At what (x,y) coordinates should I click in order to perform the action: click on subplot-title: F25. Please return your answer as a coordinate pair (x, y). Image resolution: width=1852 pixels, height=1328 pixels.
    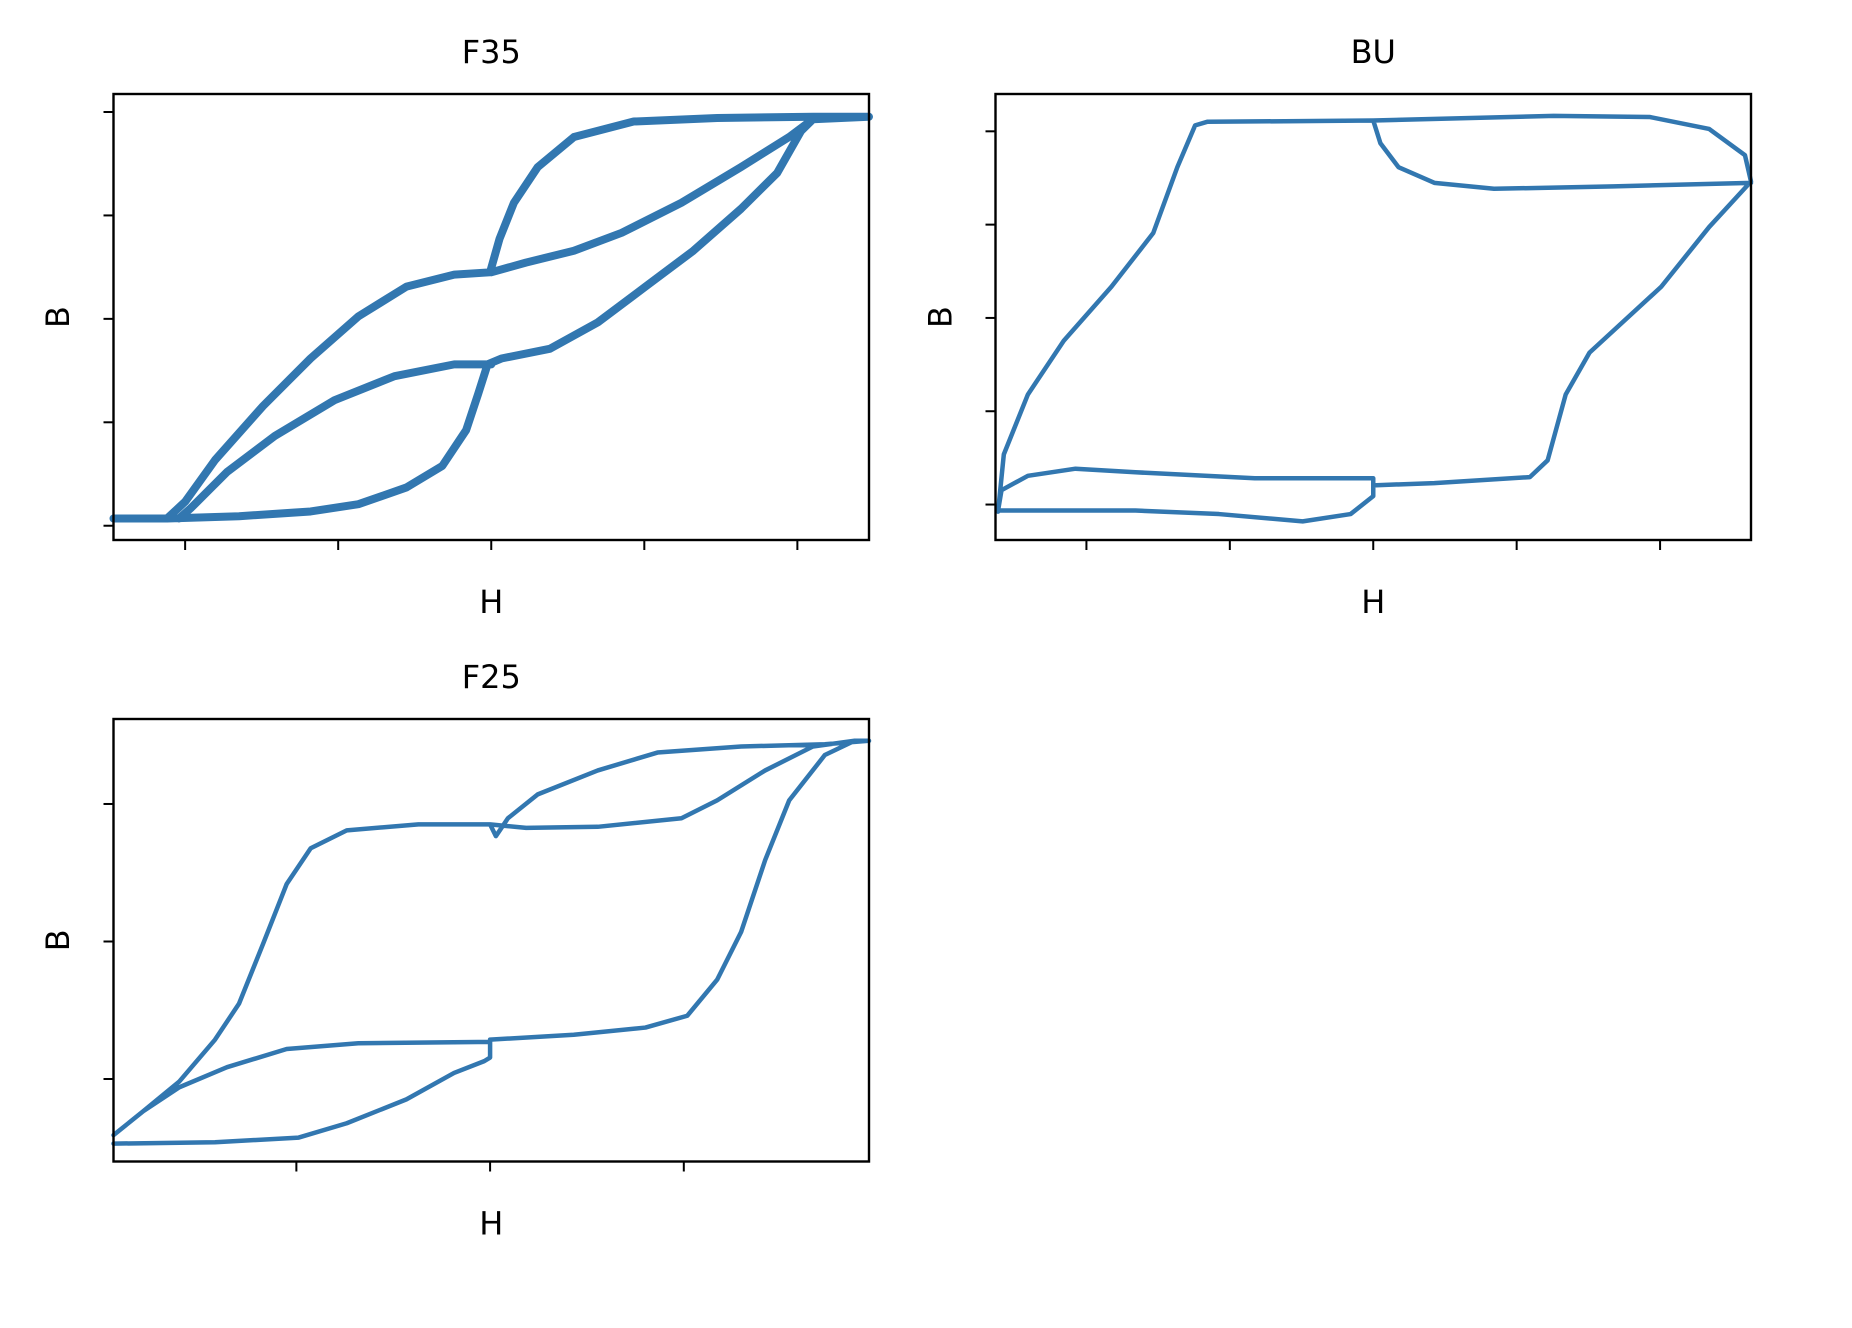
    Looking at the image, I should click on (491, 677).